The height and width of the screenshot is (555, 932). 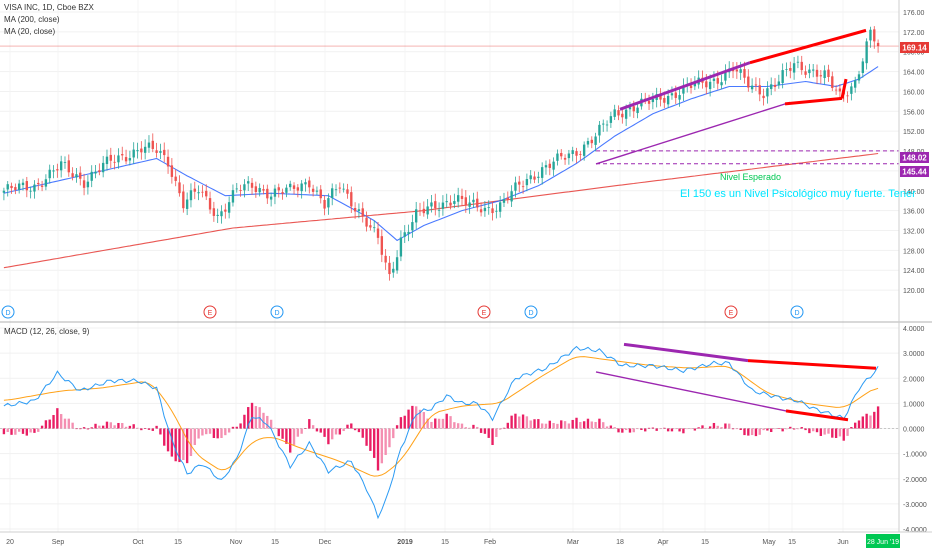 I want to click on earnings-marker: E, so click(x=731, y=312).